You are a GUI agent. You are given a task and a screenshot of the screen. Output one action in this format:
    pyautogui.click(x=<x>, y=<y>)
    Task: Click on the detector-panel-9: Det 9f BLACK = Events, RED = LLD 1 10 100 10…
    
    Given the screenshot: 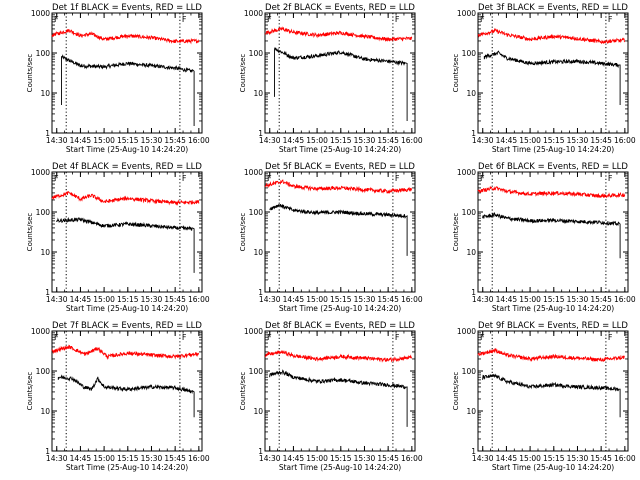 What is the action you would take?
    pyautogui.click(x=544, y=396)
    